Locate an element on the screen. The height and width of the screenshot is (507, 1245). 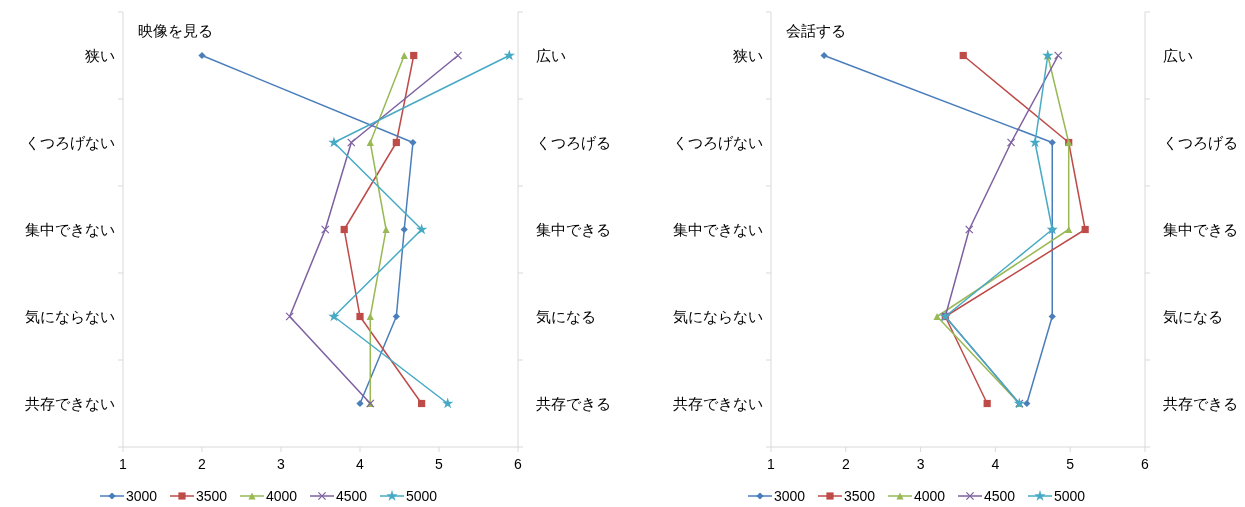
text: 映像を見る is located at coordinates (175, 30).